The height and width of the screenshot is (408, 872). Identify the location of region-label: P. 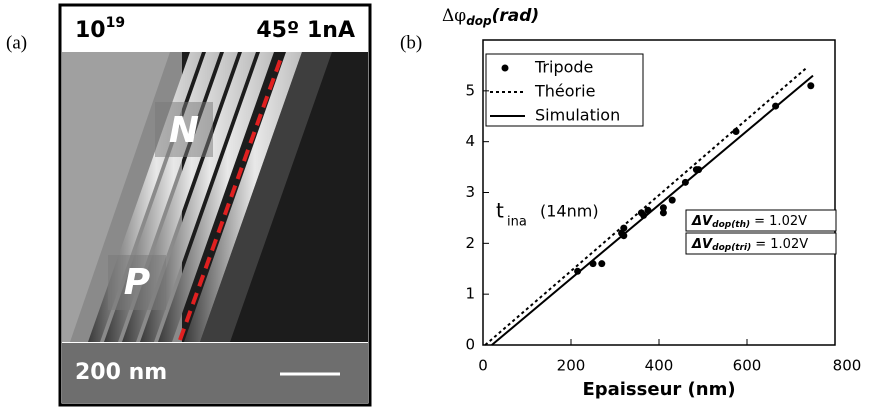
(137, 282).